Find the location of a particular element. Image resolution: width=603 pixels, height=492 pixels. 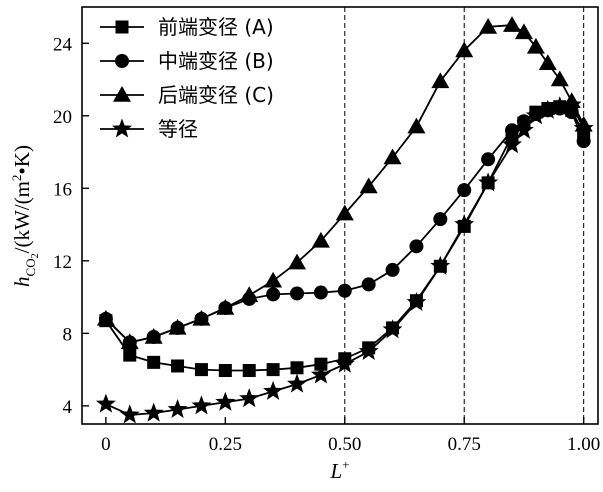

legend-marker-star is located at coordinates (122, 128).